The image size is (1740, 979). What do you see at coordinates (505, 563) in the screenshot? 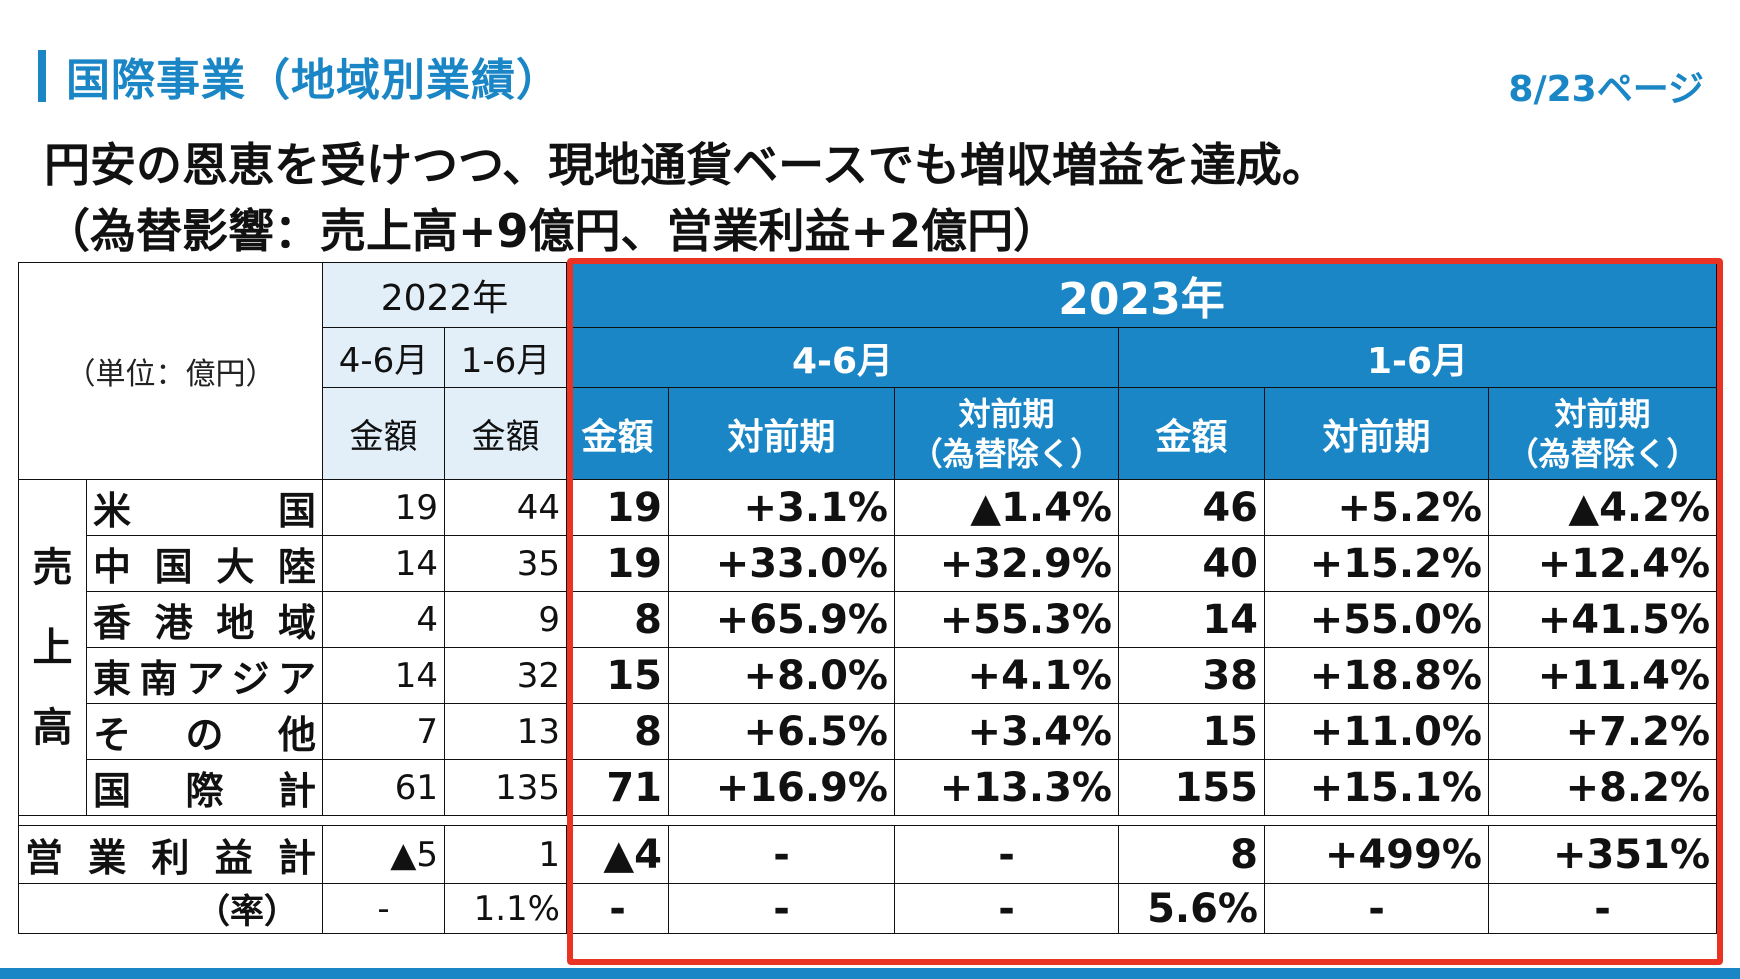
I see `cell: 35` at bounding box center [505, 563].